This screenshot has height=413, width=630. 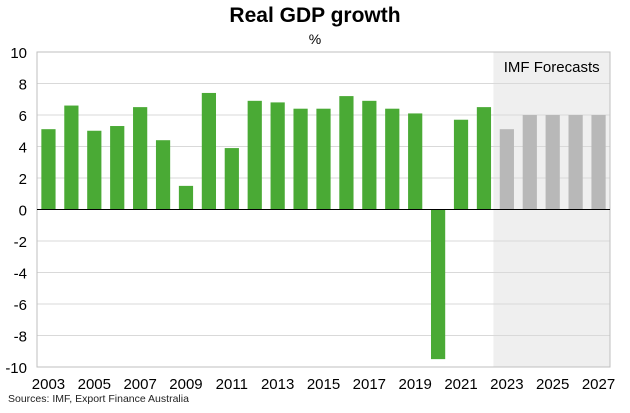 I want to click on source-note: Sources: IMF, Export Finance Australia, so click(x=98, y=399).